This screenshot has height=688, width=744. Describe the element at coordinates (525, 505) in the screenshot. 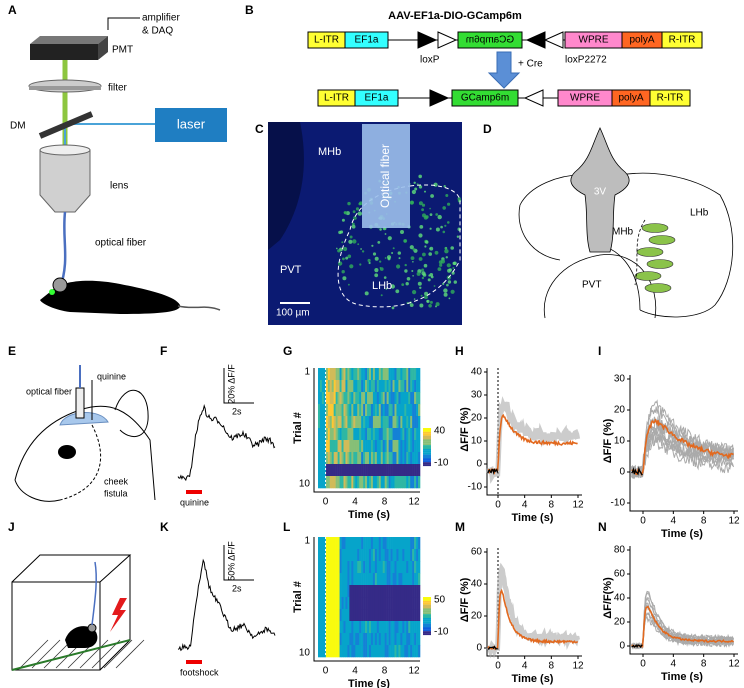

I see `x-tick-label: 4` at that location.